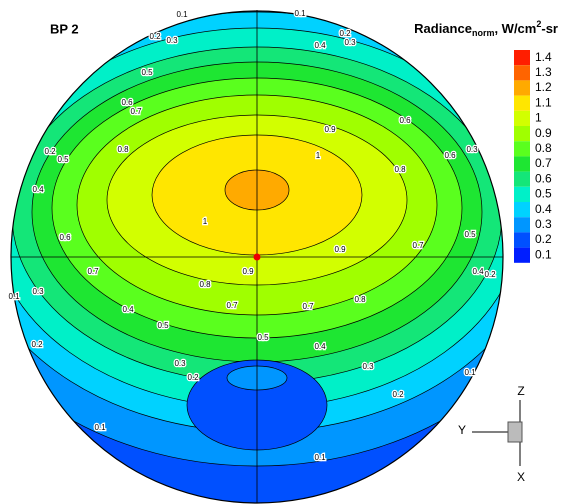 Image resolution: width=563 pixels, height=504 pixels. I want to click on label-unit: , W/cm, so click(515, 28).